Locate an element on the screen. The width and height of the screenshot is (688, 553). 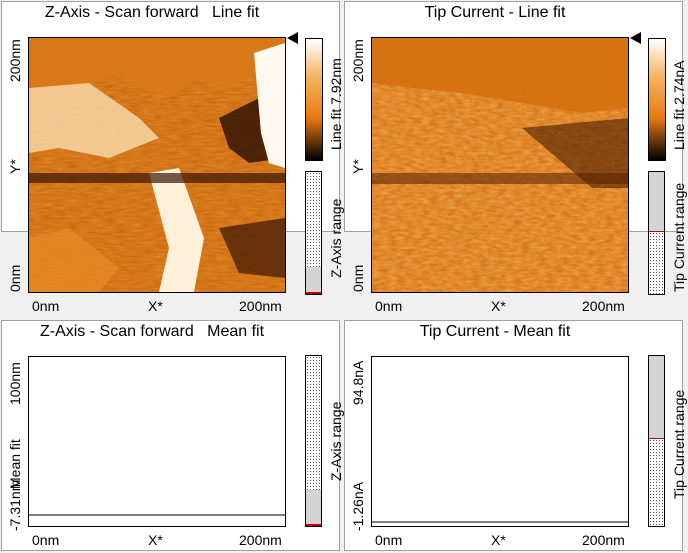
panel-title: Tip Current - Line fit is located at coordinates (495, 12).